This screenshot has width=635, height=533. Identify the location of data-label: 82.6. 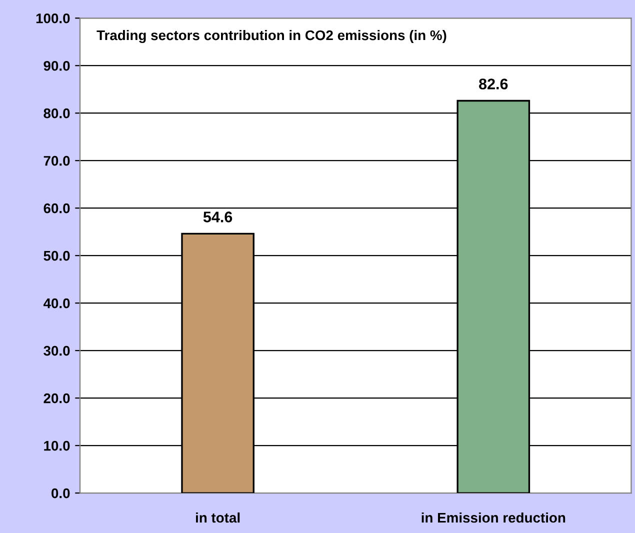
(493, 84).